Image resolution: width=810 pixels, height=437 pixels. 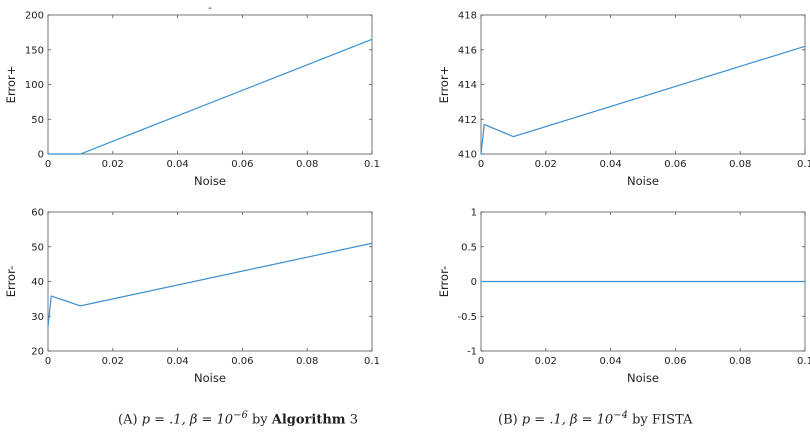 I want to click on y-tick-label: 418, so click(x=467, y=16).